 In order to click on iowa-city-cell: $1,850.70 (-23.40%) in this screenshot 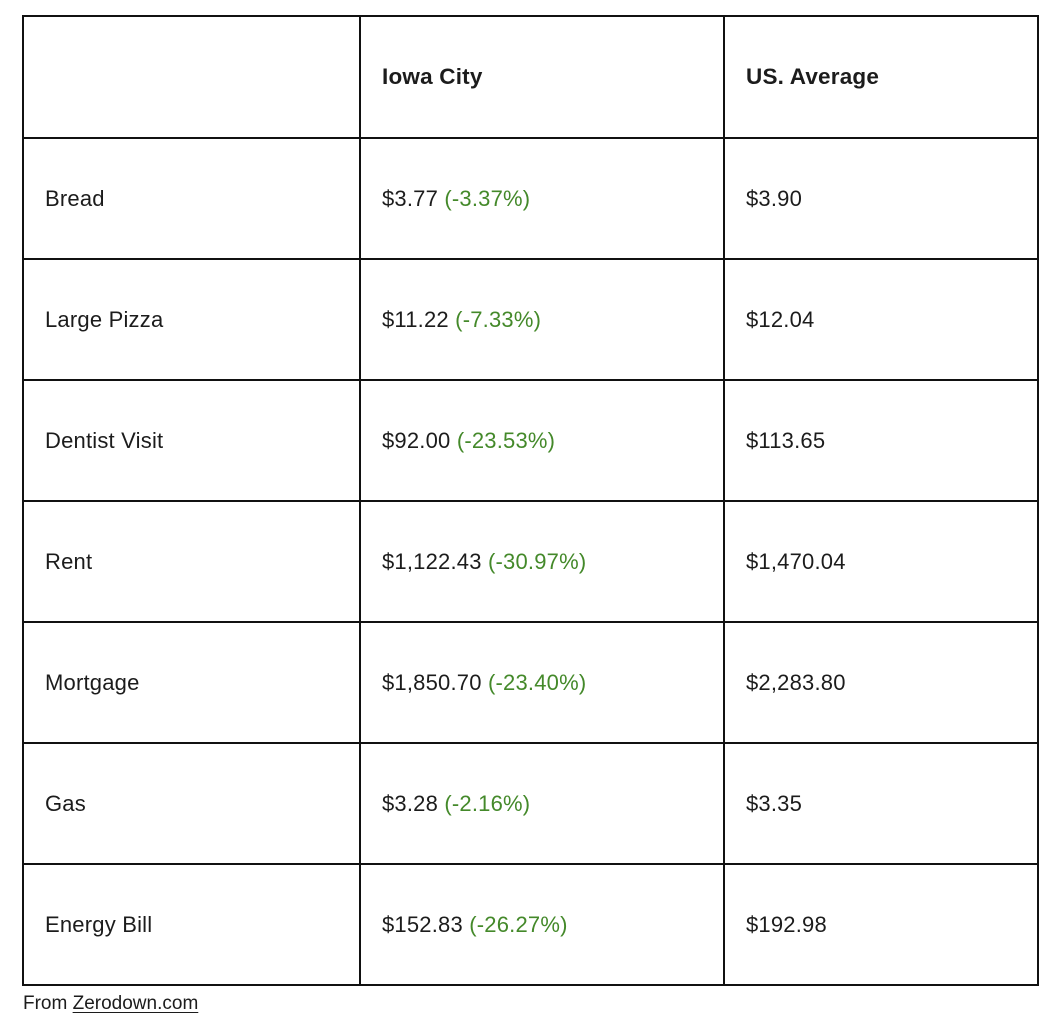, I will do `click(542, 682)`.